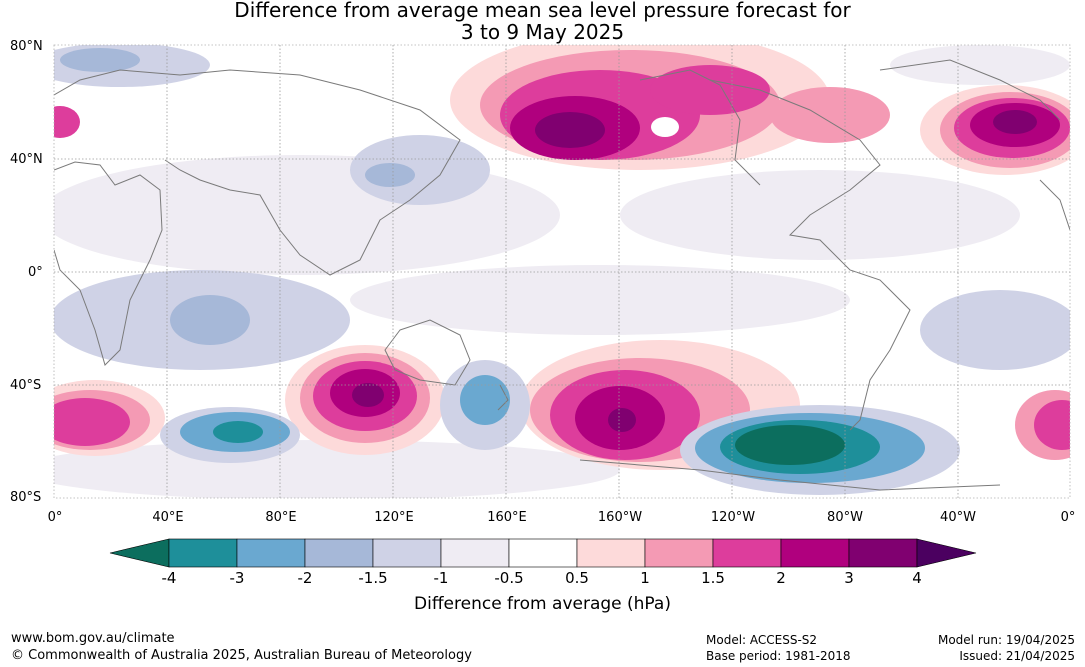 Image resolution: width=1085 pixels, height=667 pixels. I want to click on footer-dates: Model run: 19/04/2025 Issued: 21/04/2025, so click(1006, 648).